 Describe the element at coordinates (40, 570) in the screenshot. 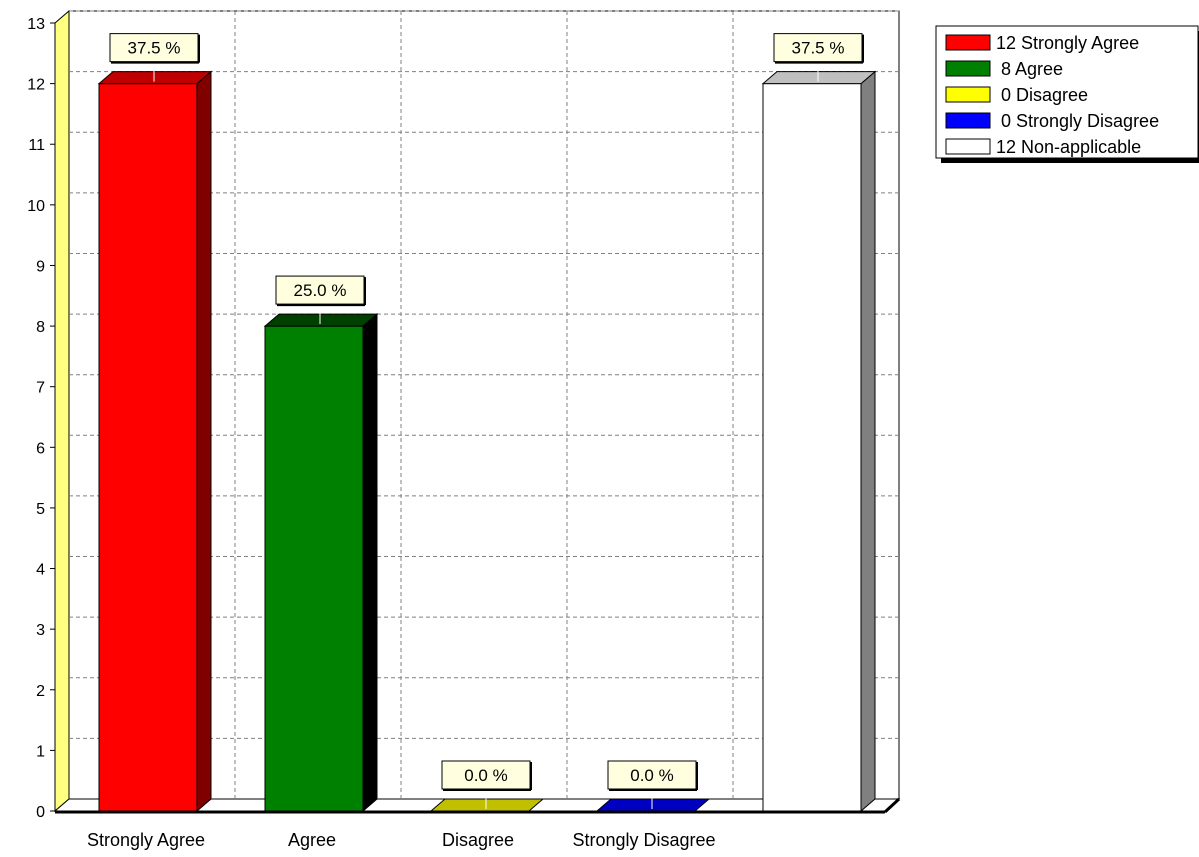

I see `y-tick-label: 4` at that location.